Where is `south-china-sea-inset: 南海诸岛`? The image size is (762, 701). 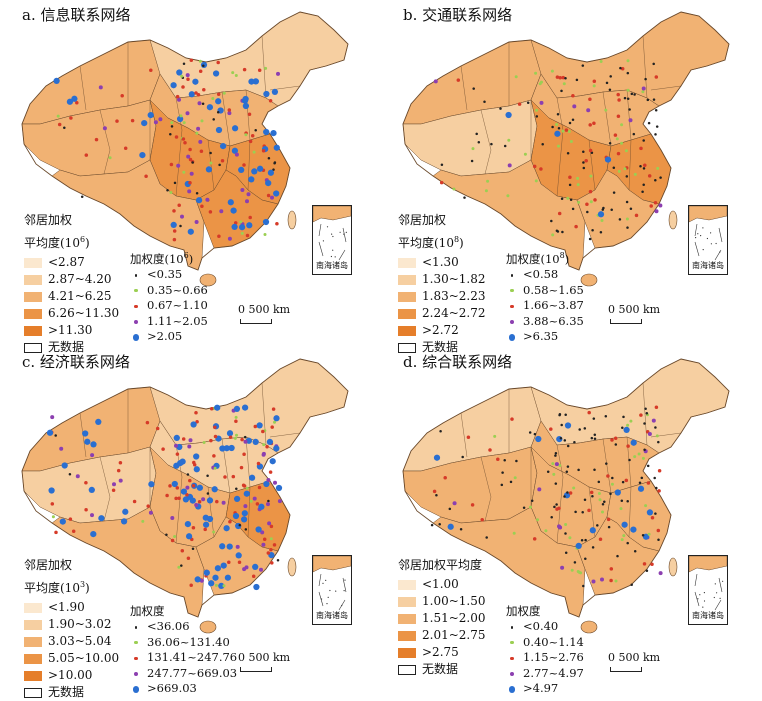
south-china-sea-inset: 南海诸岛 is located at coordinates (332, 240).